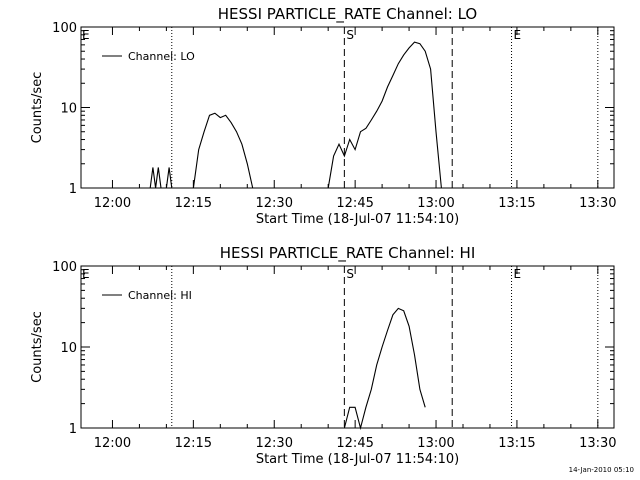  What do you see at coordinates (160, 295) in the screenshot?
I see `legend-entry: Channel: HI` at bounding box center [160, 295].